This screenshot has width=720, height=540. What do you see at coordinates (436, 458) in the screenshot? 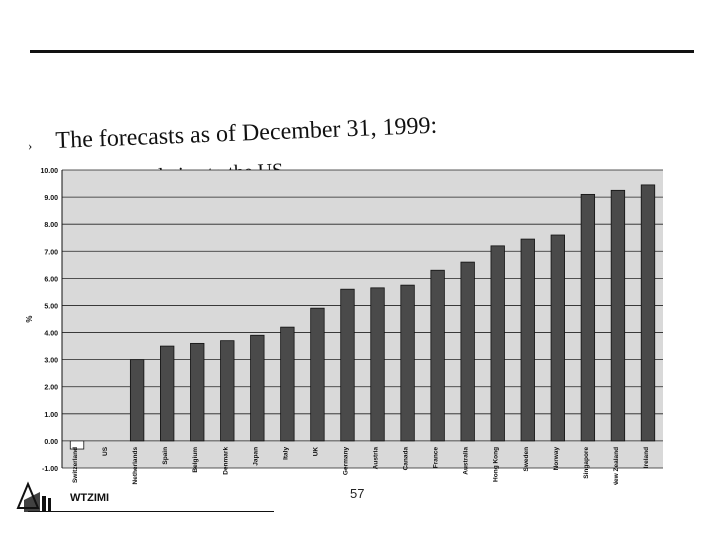
I see `x-tick-label: France` at bounding box center [436, 458].